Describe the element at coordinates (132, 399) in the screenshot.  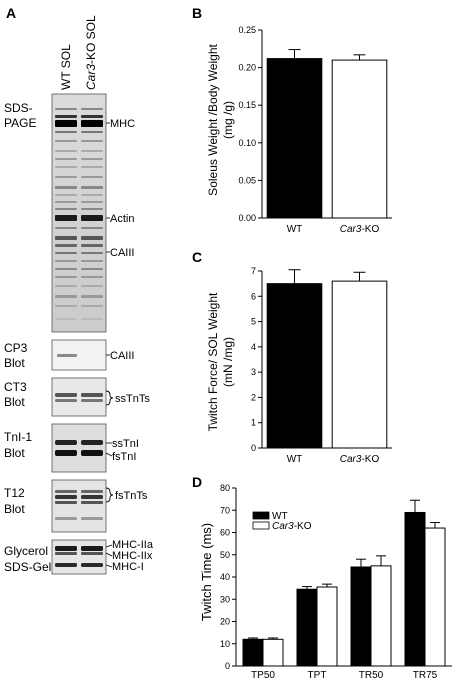
I see `ct3-band-sstnts: ssTnTs` at that location.